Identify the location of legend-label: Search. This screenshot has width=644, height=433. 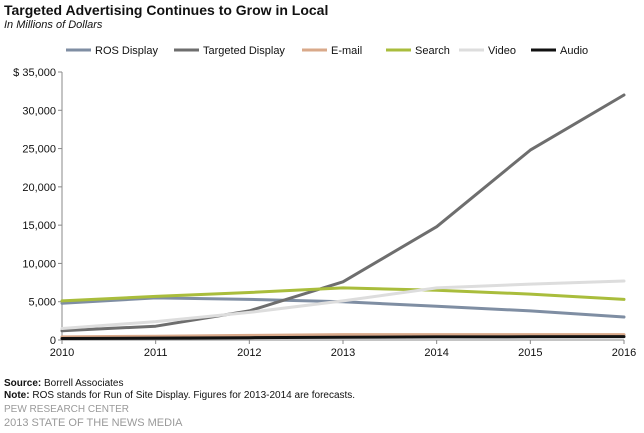
(432, 51).